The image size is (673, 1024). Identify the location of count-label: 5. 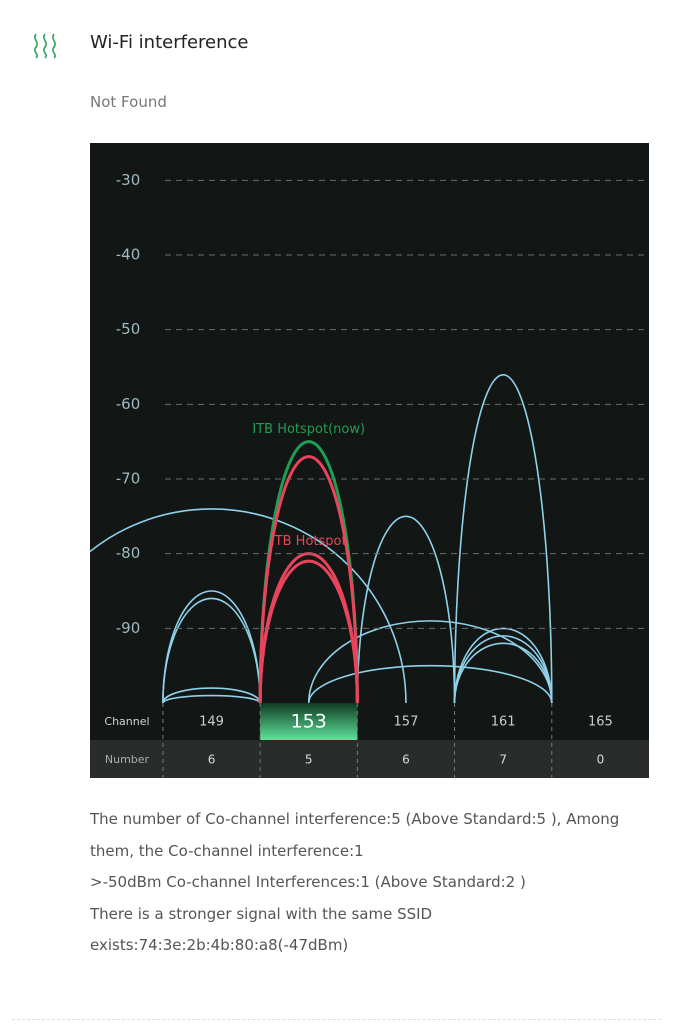
(309, 760).